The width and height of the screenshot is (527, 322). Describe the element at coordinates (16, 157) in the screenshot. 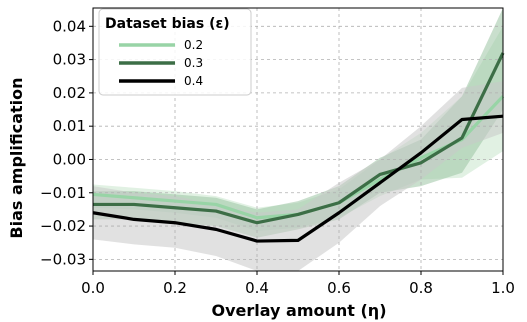

I see `y-axis-title: Bias amplification` at that location.